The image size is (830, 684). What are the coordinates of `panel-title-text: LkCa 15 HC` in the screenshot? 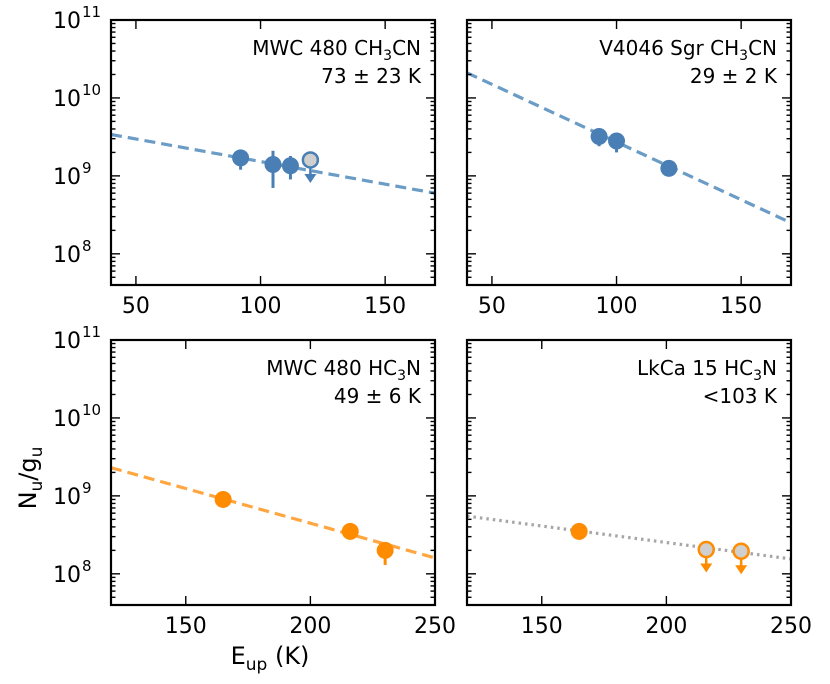 It's located at (695, 368).